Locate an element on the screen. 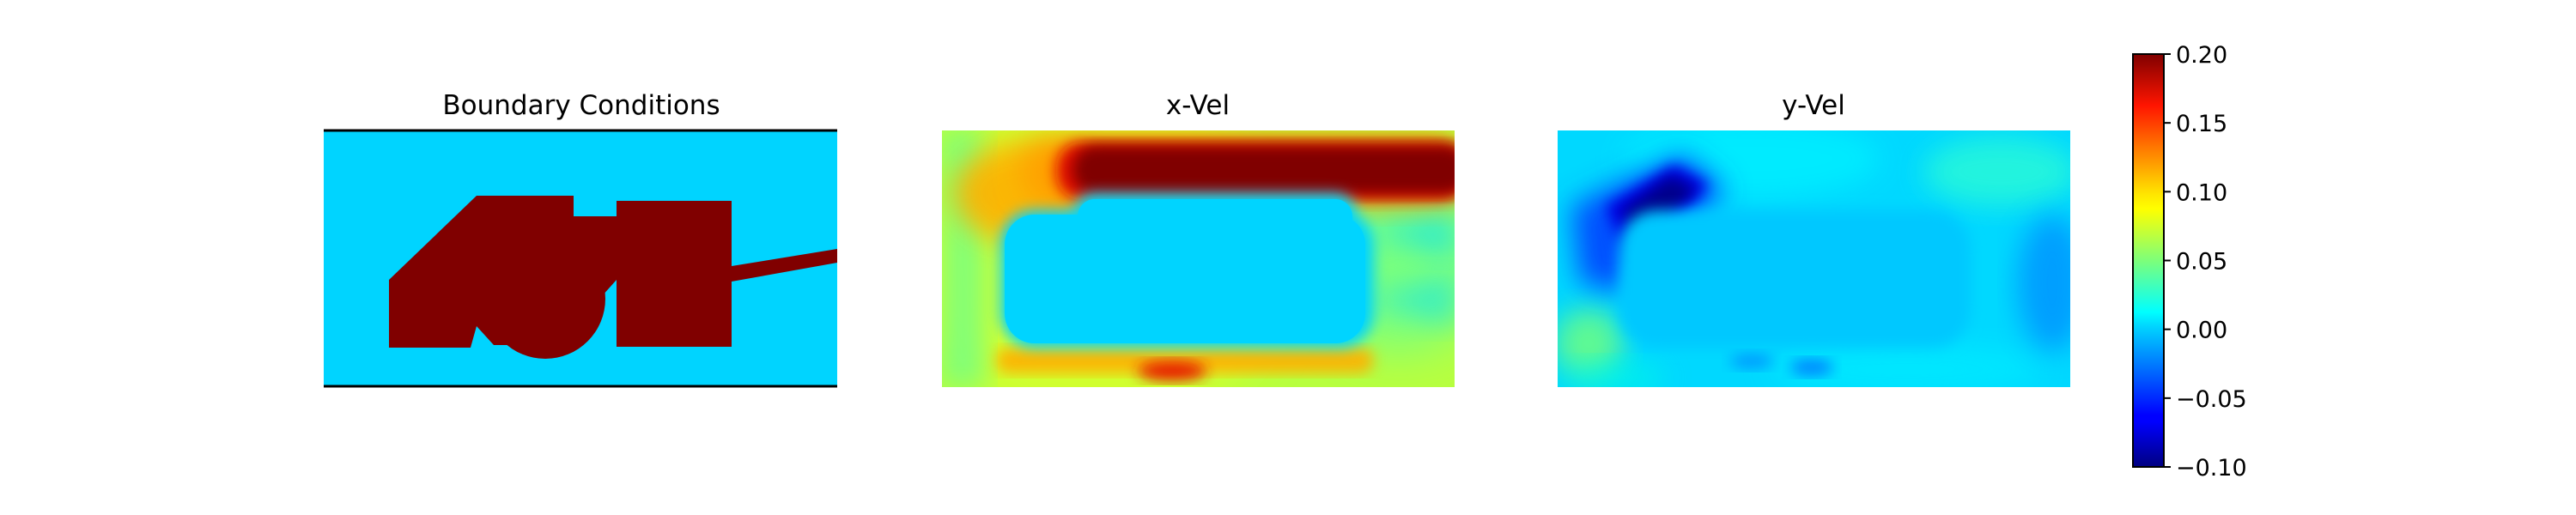  y-vel-field is located at coordinates (1814, 258).